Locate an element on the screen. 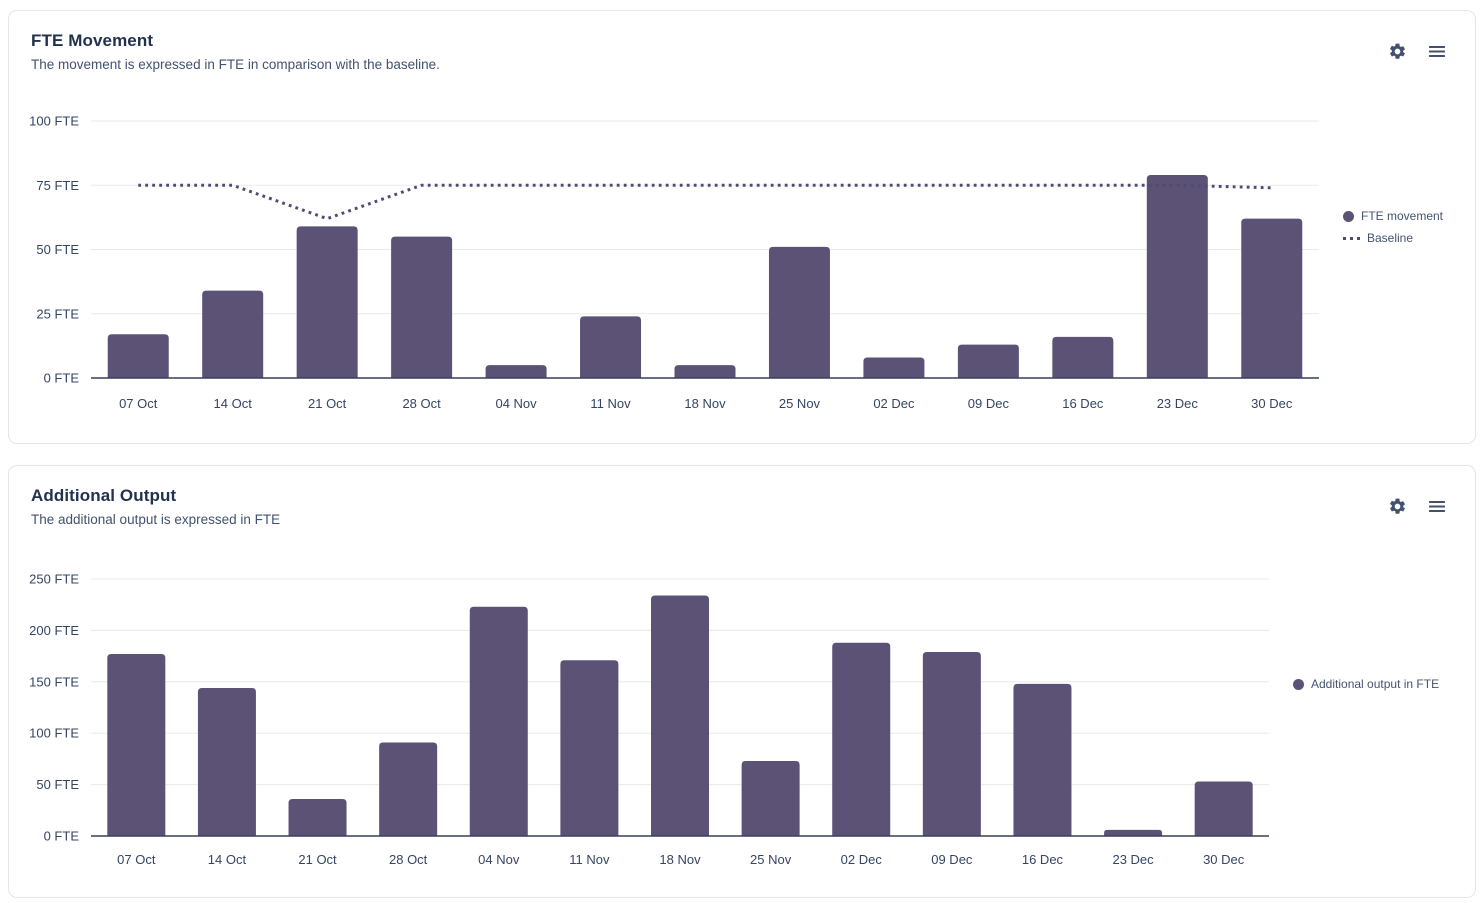  card-title: Additional Output is located at coordinates (104, 495).